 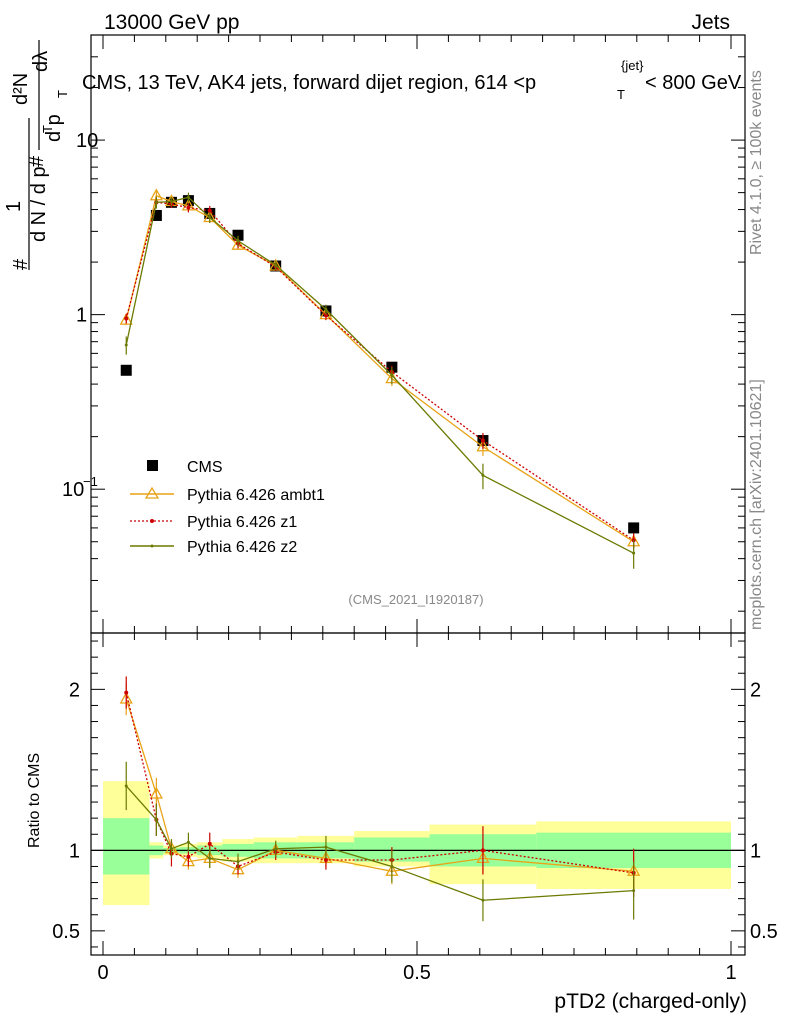 I want to click on legend-label-cms: CMS, so click(x=205, y=467).